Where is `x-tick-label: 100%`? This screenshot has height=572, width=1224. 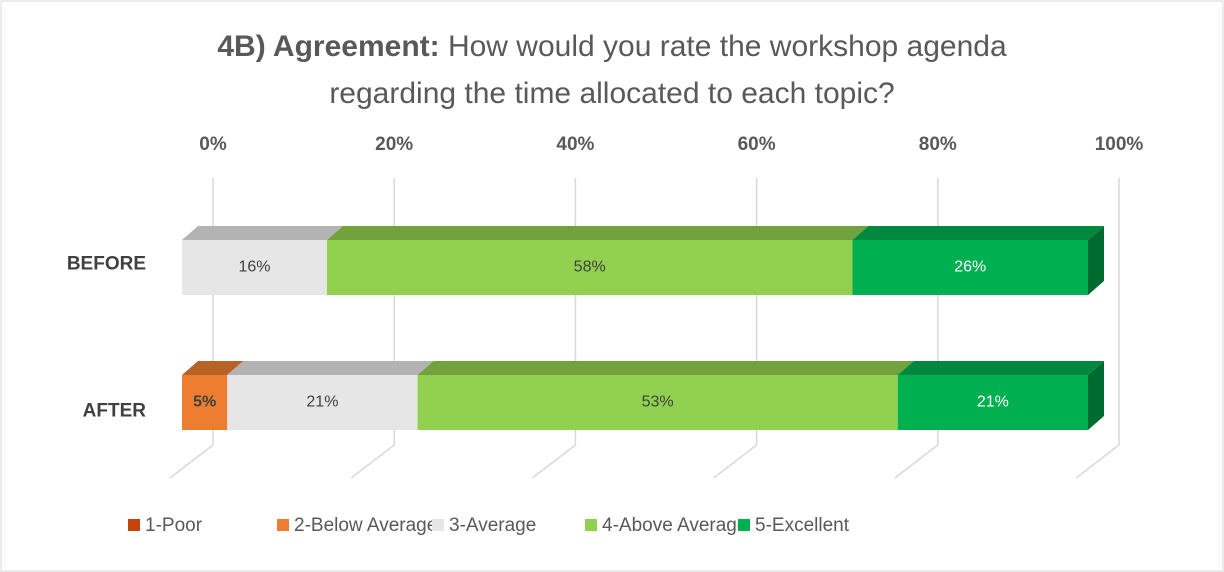
x-tick-label: 100% is located at coordinates (1119, 144).